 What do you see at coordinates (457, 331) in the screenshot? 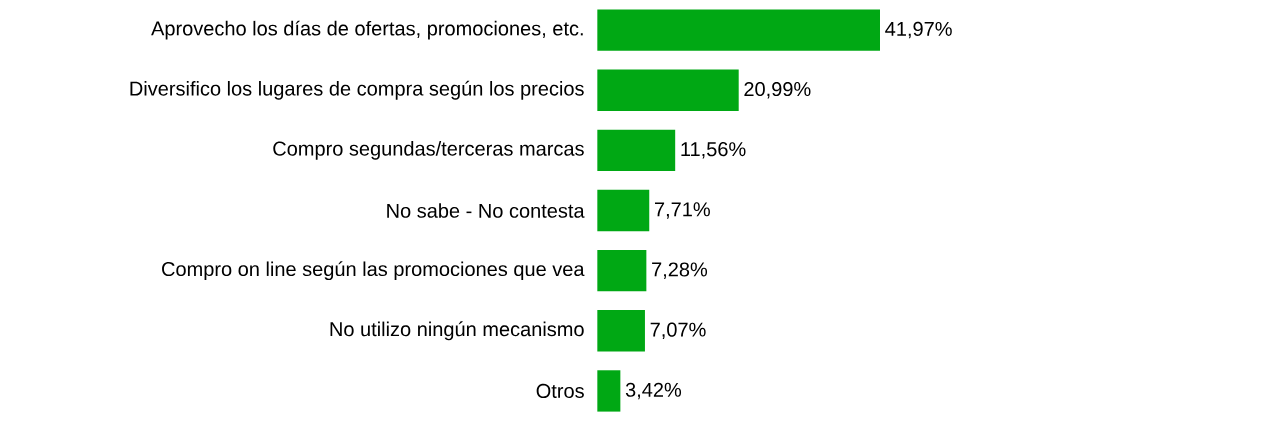
I see `y-tick-label: No utilizo ningún mecanismo` at bounding box center [457, 331].